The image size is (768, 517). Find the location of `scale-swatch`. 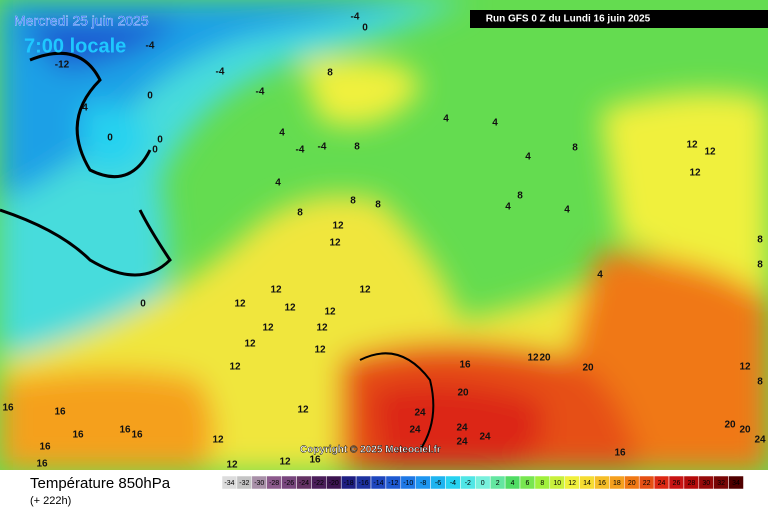

scale-swatch is located at coordinates (736, 482).